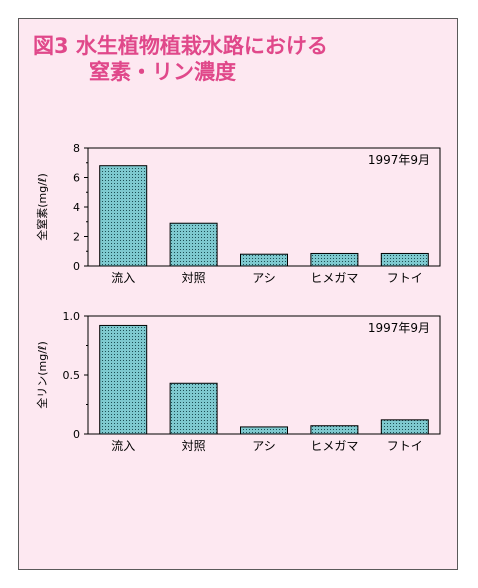 This screenshot has height=588, width=478. Describe the element at coordinates (399, 328) in the screenshot. I see `phosphorus-date-annotation: 1997年9月` at that location.